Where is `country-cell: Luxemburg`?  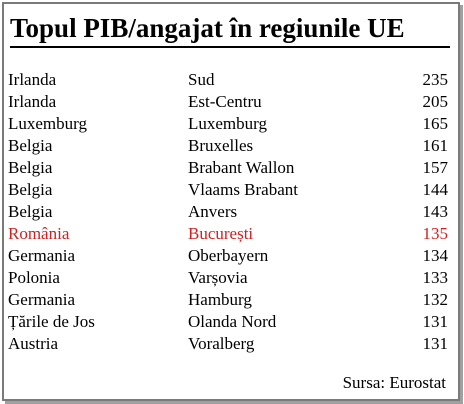 country-cell: Luxemburg is located at coordinates (48, 123).